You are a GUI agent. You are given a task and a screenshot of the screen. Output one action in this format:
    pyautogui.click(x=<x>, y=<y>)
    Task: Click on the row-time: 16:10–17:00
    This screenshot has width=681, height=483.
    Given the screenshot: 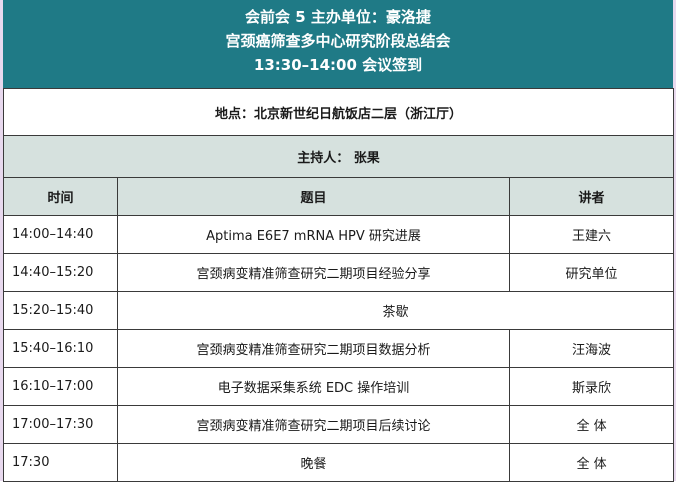 What is the action you would take?
    pyautogui.click(x=60, y=386)
    